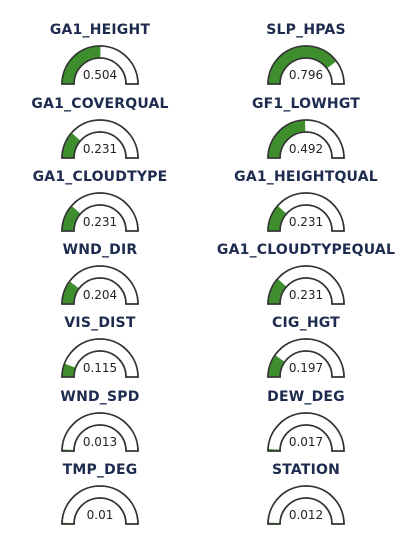 The height and width of the screenshot is (550, 416). I want to click on gauge-ga1-cloudtype: GA1_CLOUDTYPE 0.231, so click(100, 204).